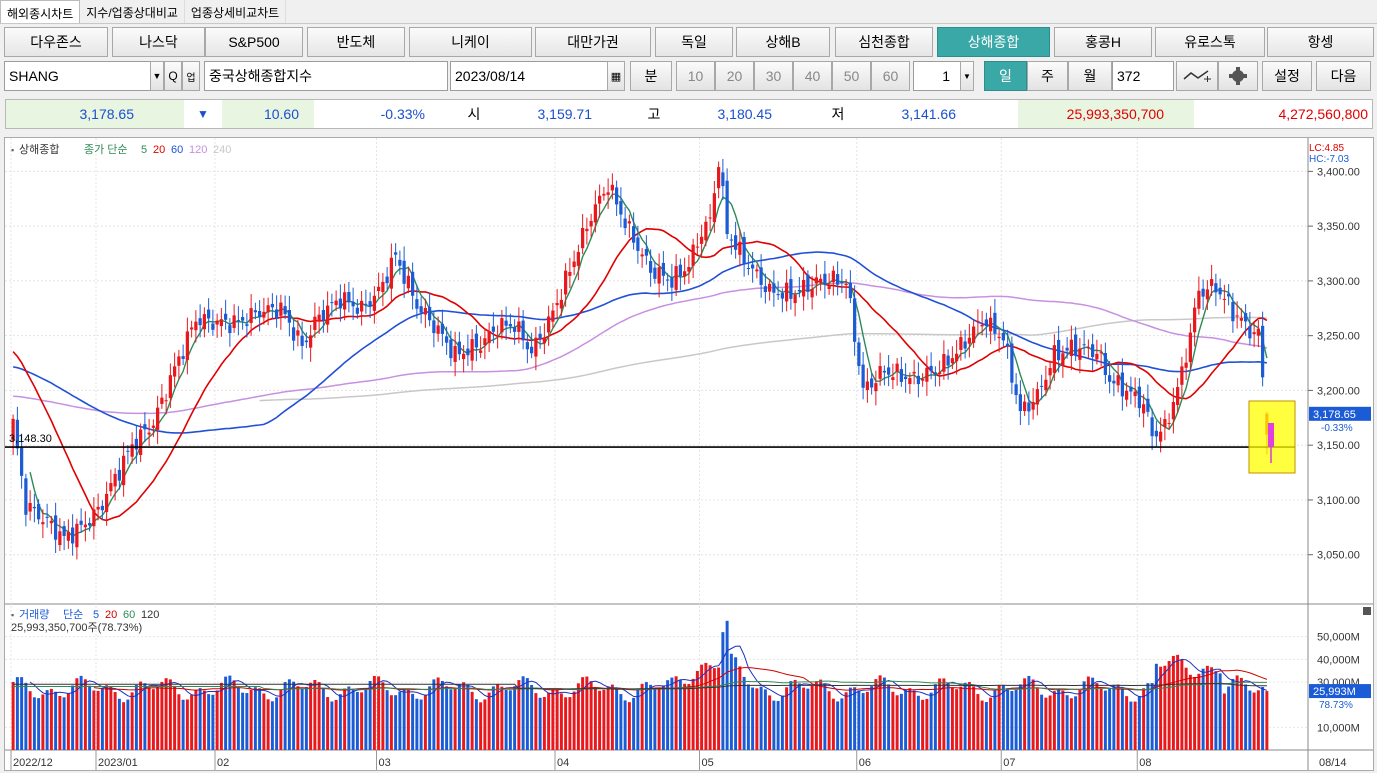 The width and height of the screenshot is (1377, 773). Describe the element at coordinates (651, 76) in the screenshot. I see `minute-button: 분` at that location.